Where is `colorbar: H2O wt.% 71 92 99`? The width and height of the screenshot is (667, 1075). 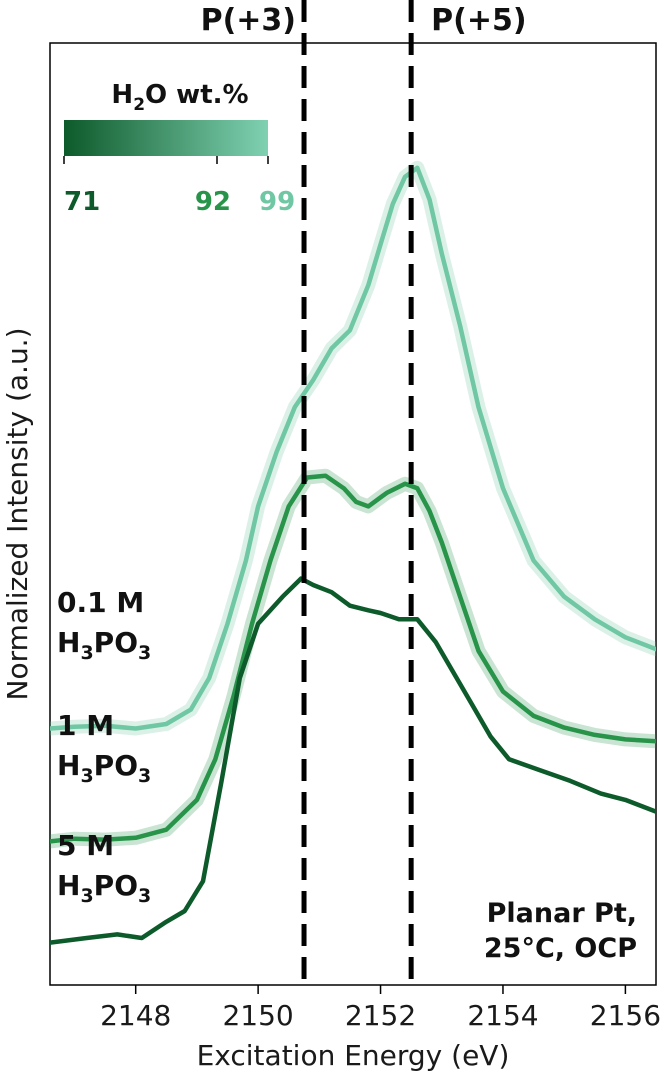 colorbar: H2O wt.% 71 92 99 is located at coordinates (179, 148).